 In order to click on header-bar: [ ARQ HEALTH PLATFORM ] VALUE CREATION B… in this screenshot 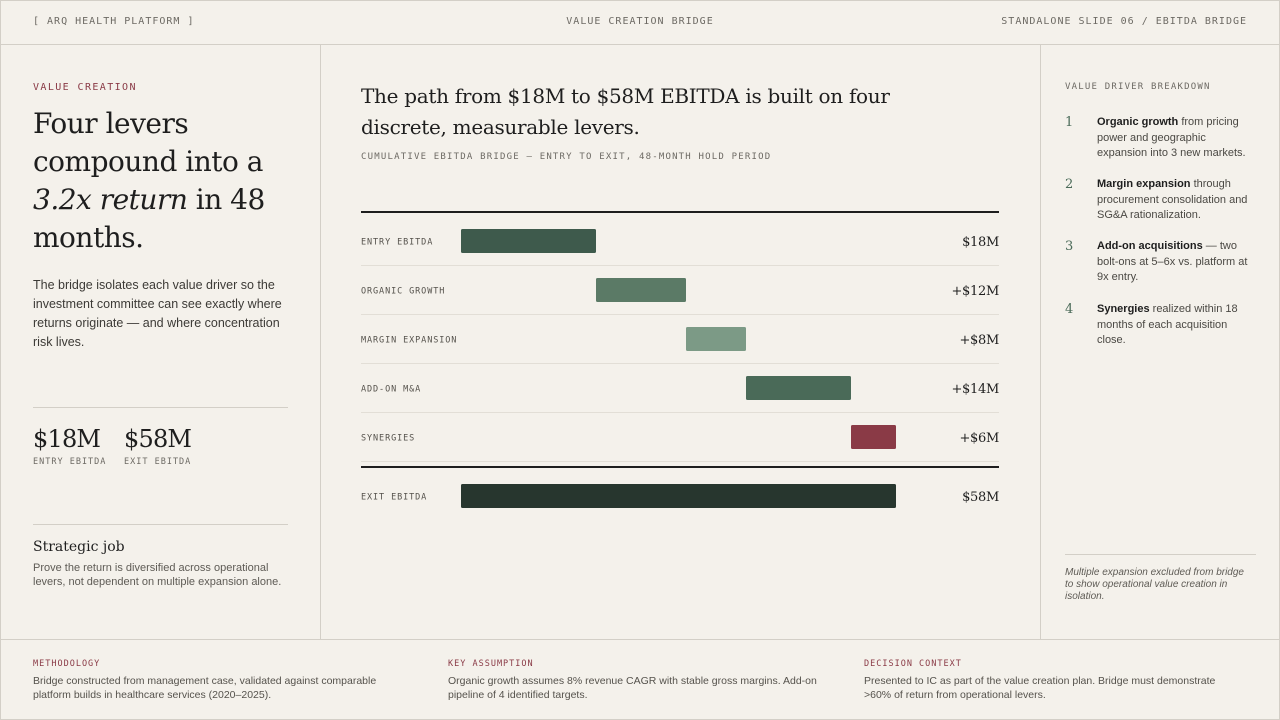, I will do `click(640, 22)`.